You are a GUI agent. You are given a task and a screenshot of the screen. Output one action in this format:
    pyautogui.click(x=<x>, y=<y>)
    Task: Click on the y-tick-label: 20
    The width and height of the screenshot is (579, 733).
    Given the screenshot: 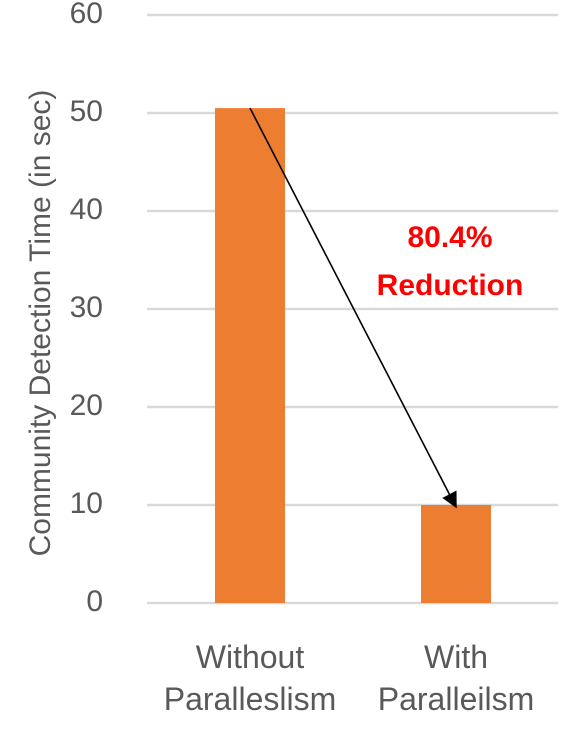 What is the action you would take?
    pyautogui.click(x=86, y=405)
    